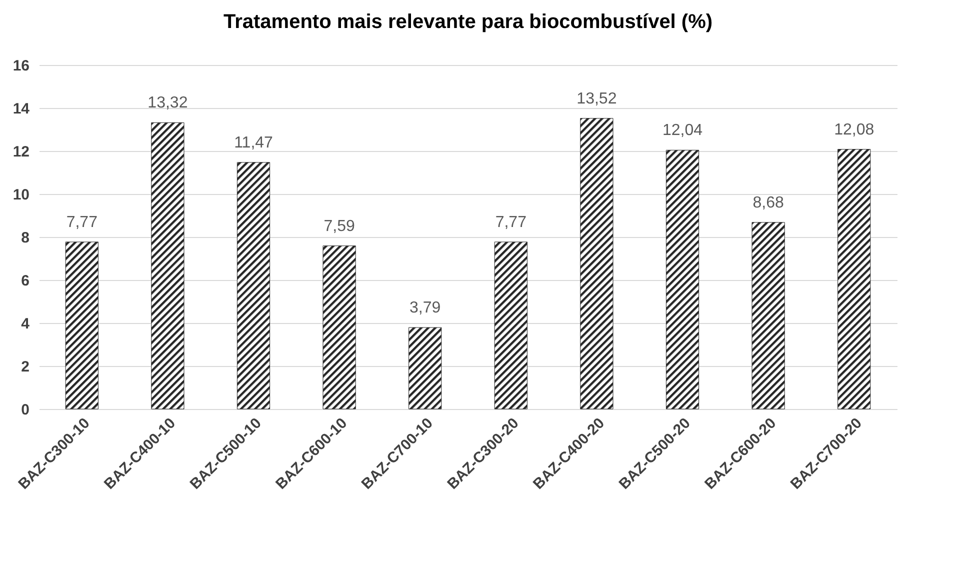  What do you see at coordinates (339, 226) in the screenshot?
I see `data-label: 7,59` at bounding box center [339, 226].